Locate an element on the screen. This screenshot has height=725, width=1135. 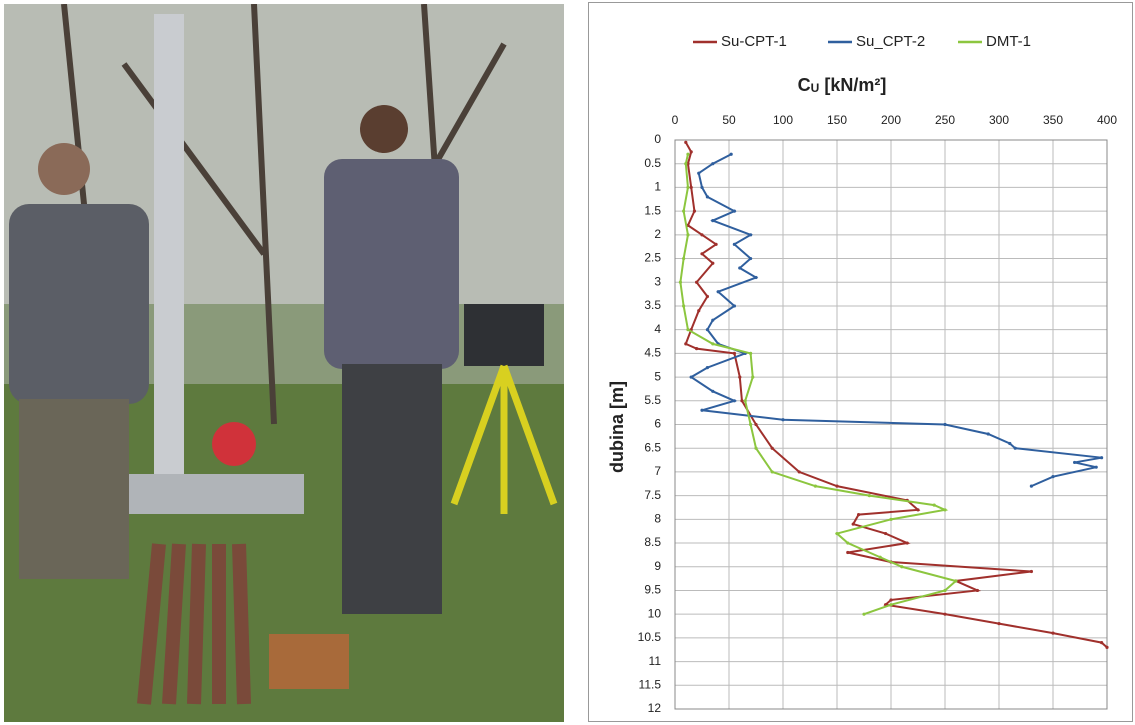
y-tick-label: 6.5 is located at coordinates (652, 447).